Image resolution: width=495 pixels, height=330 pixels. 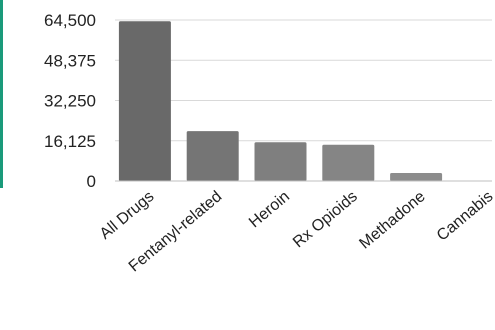 I want to click on bar-fentanyl-related, so click(x=212, y=156).